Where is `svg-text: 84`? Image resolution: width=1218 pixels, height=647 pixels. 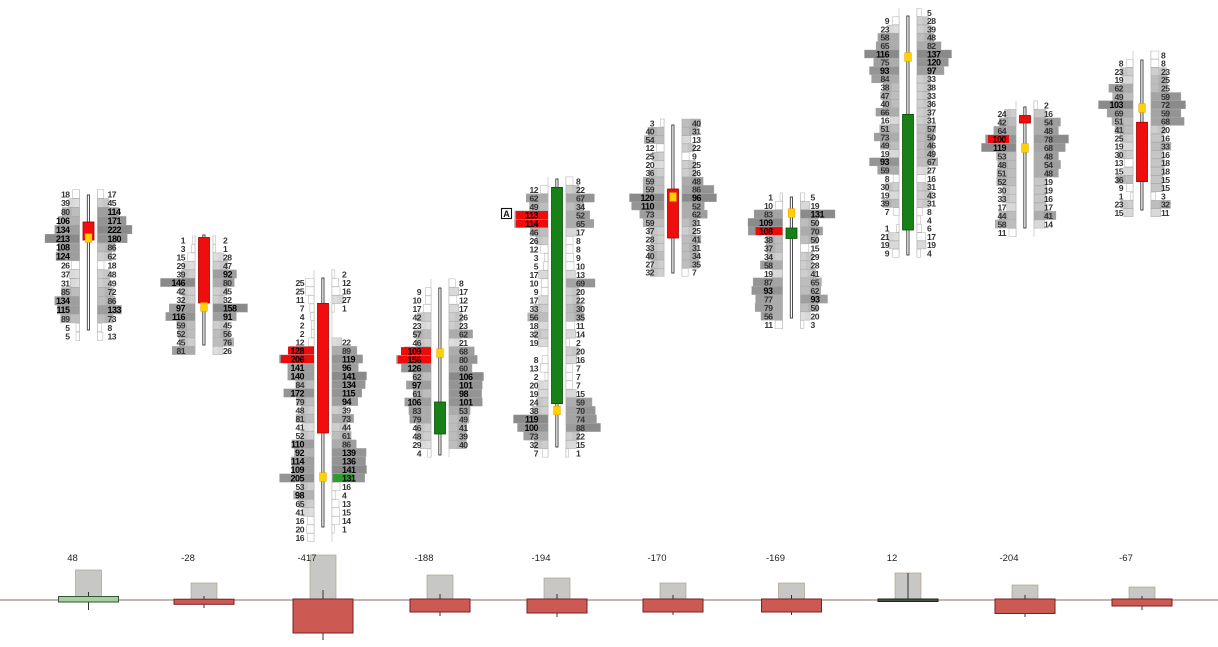
svg-text: 84 is located at coordinates (299, 385).